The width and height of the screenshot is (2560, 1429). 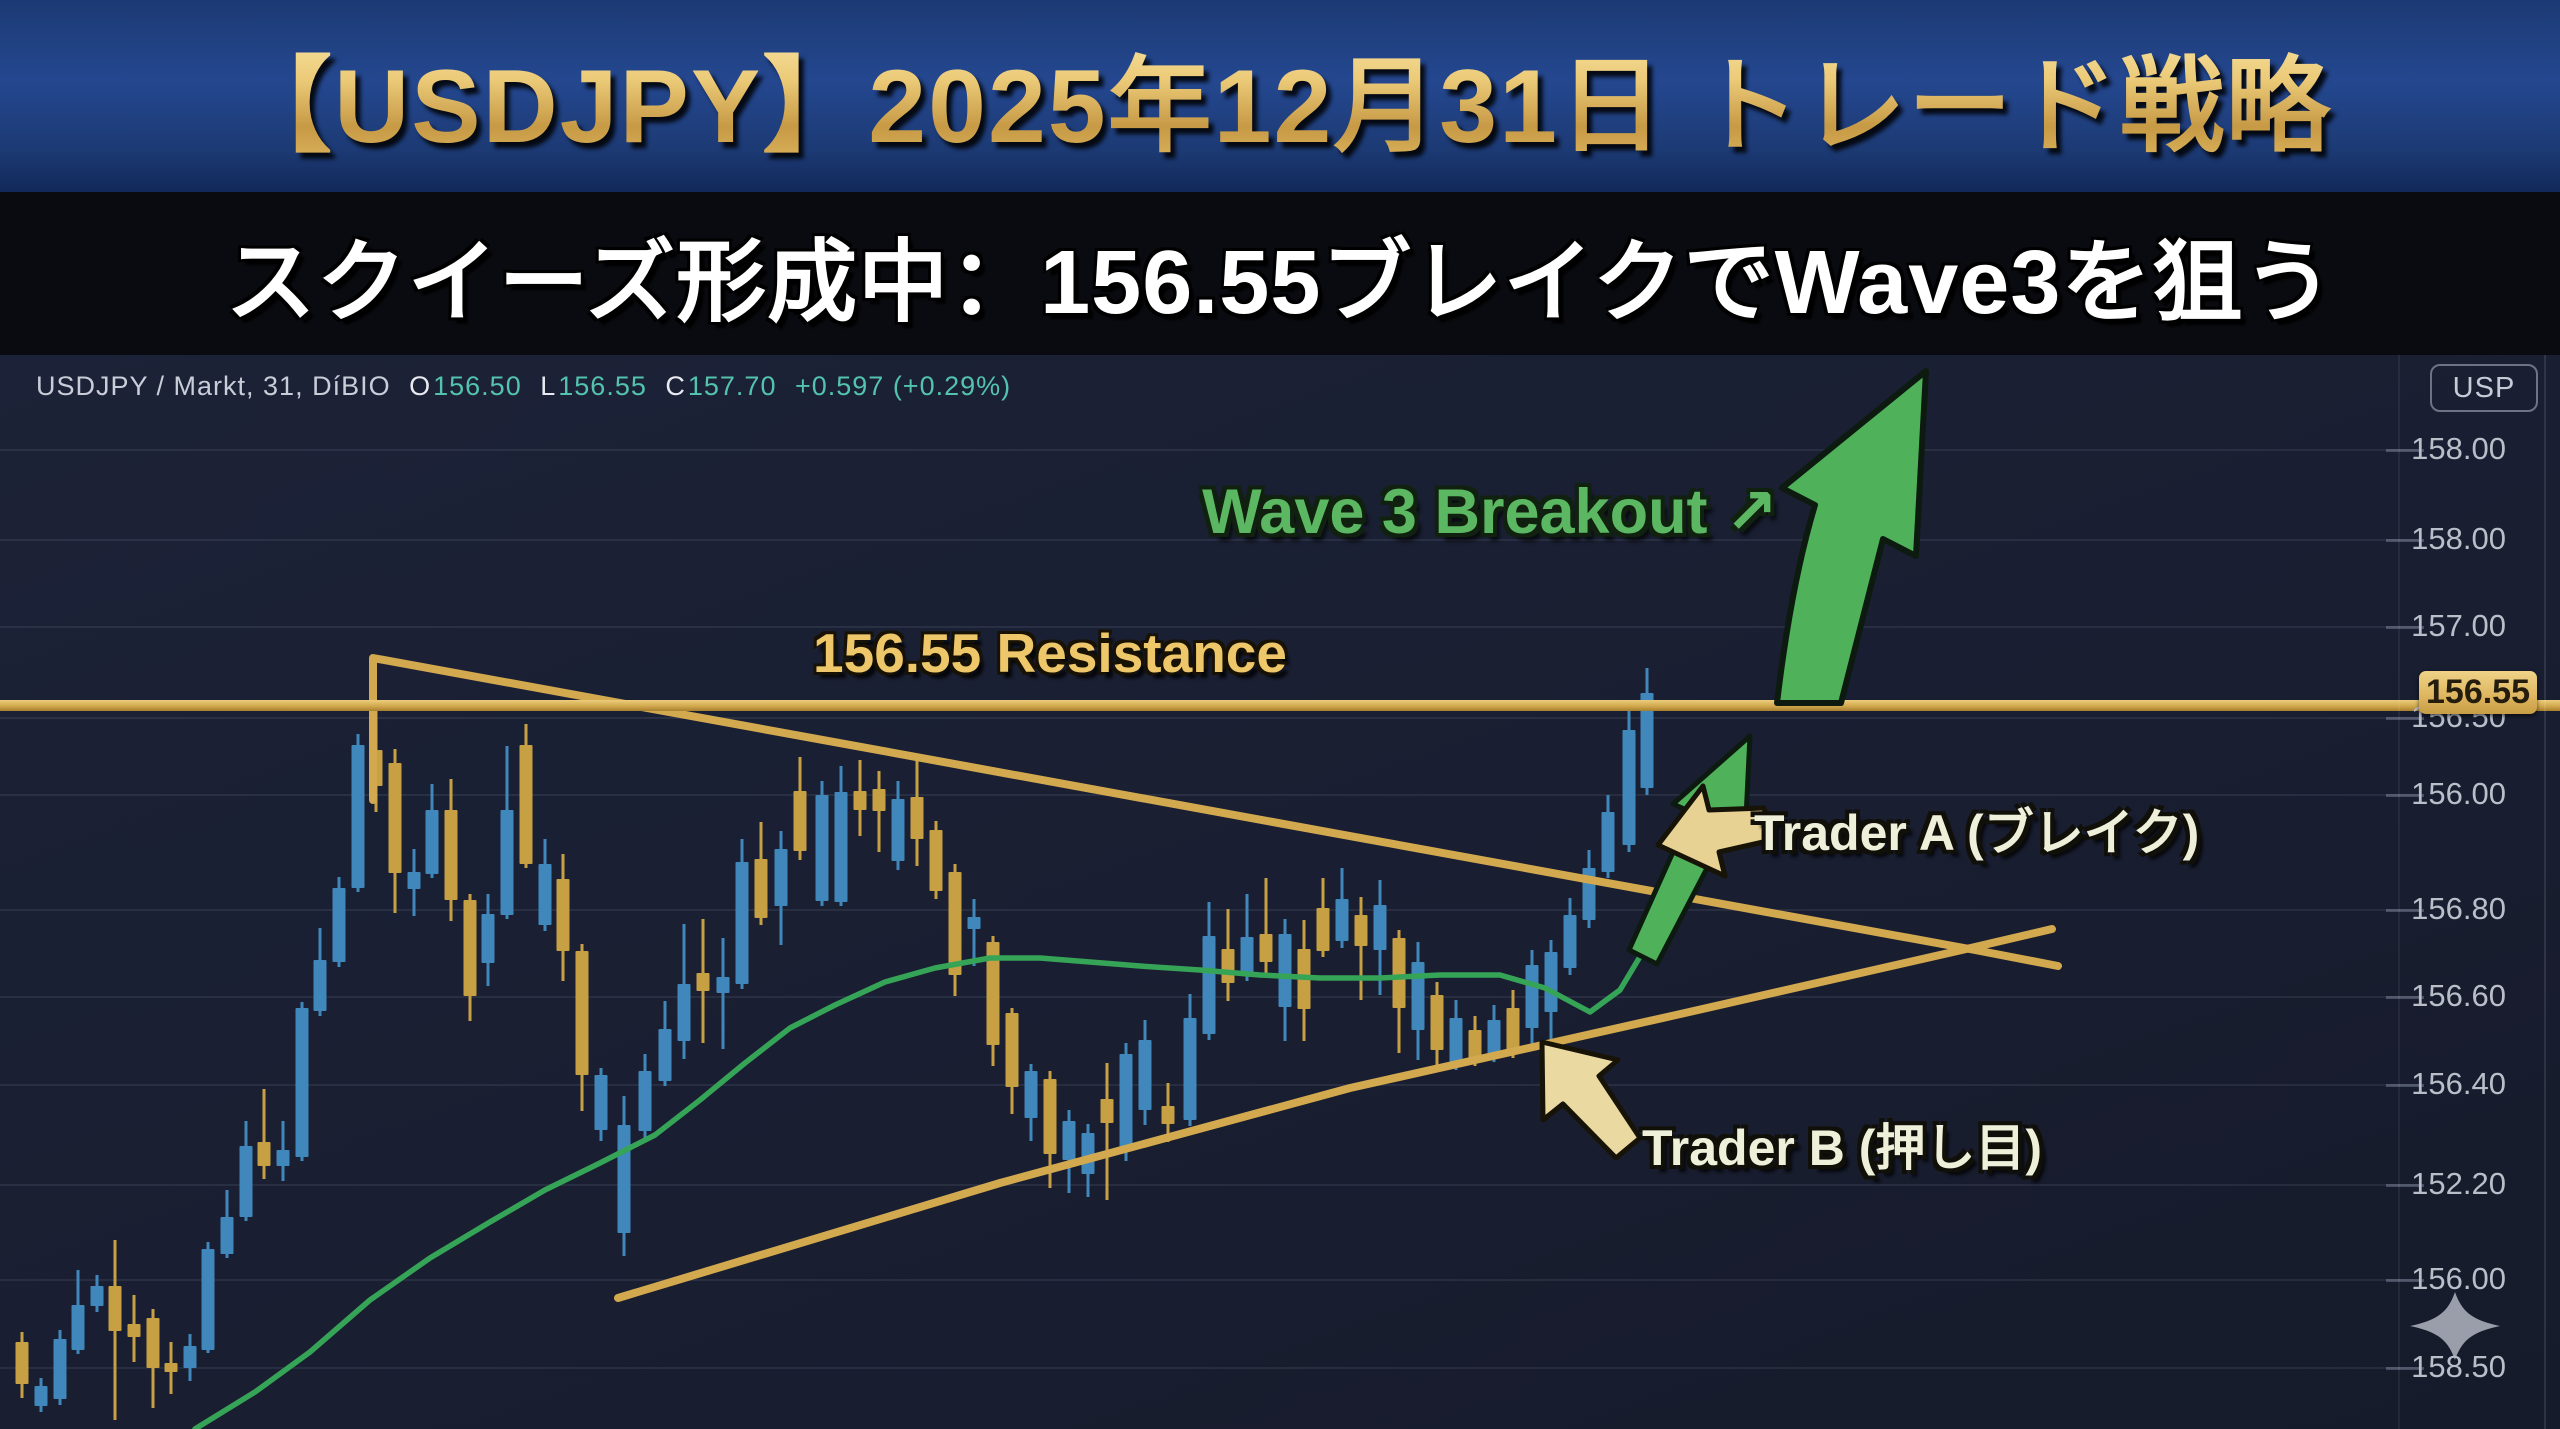 I want to click on price-axis-label: 157.00, so click(x=2458, y=625).